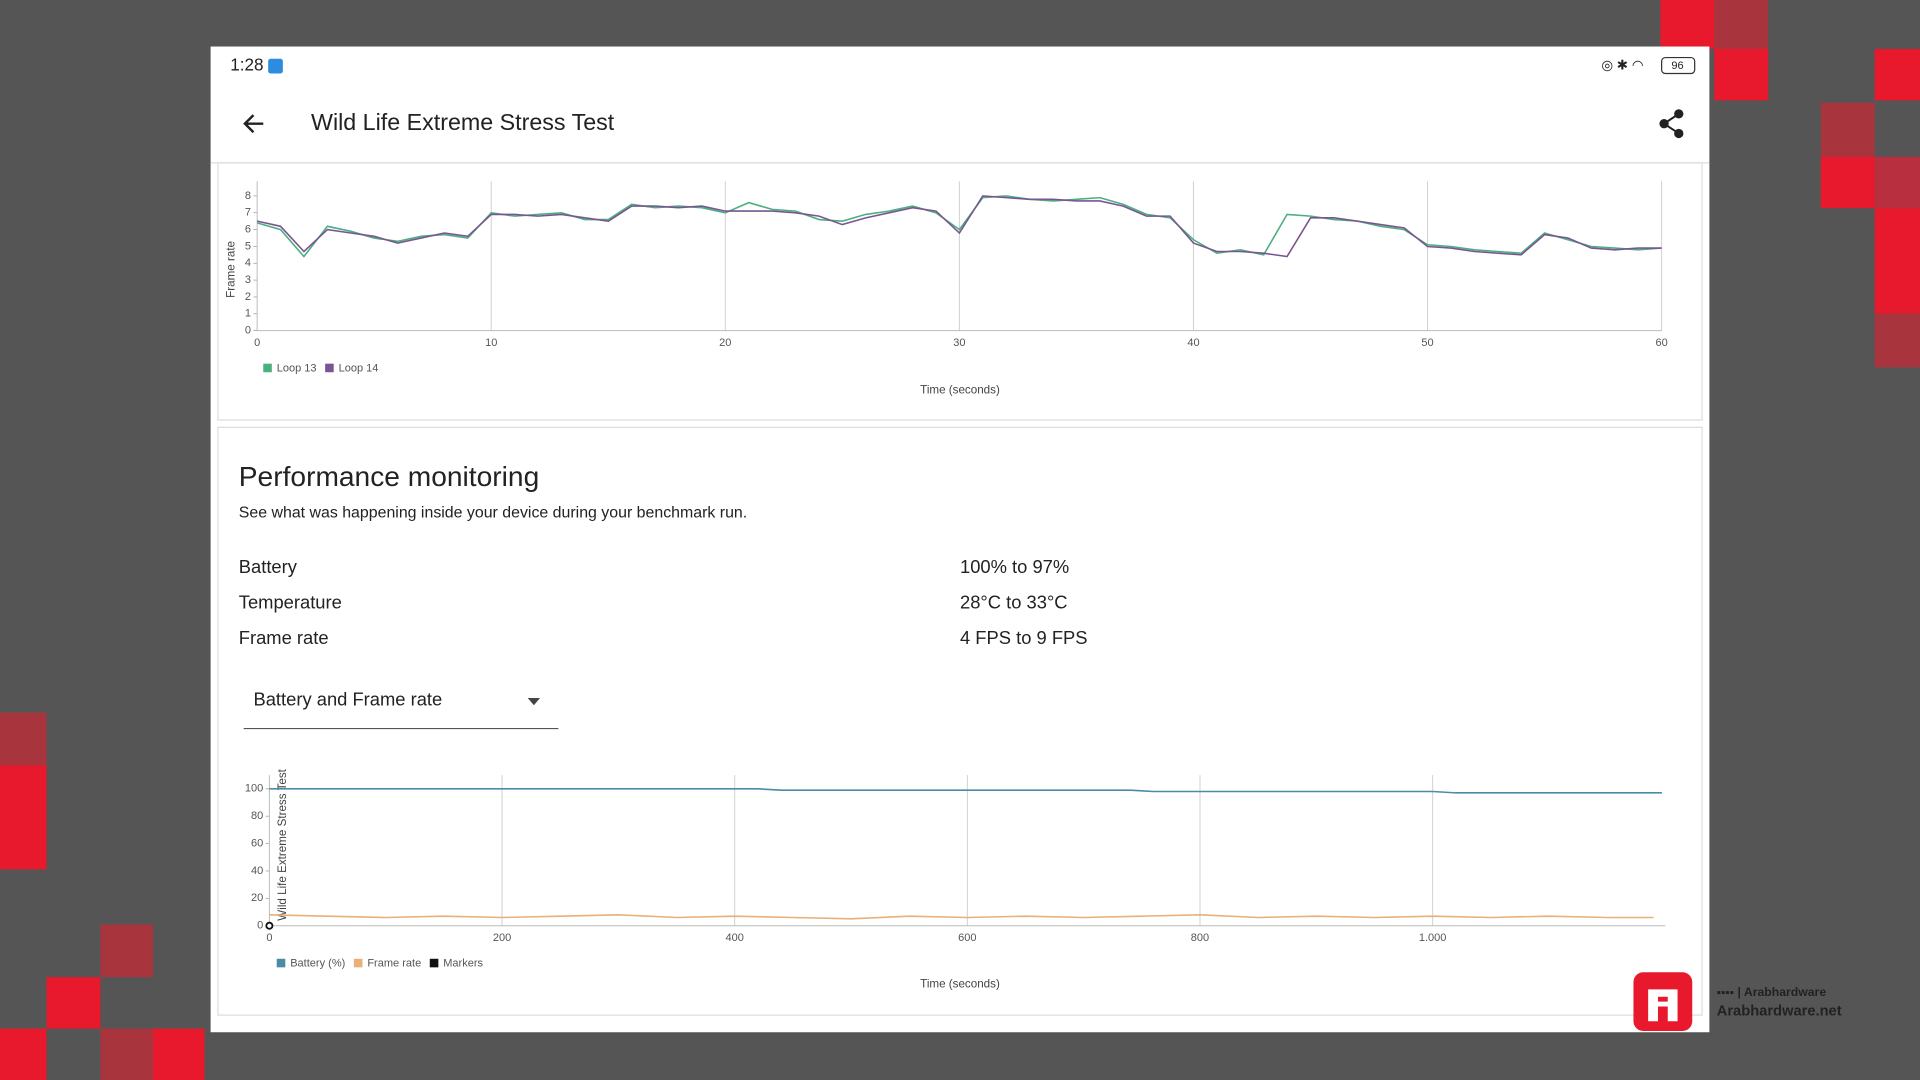  I want to click on x-tick-label: 400, so click(734, 938).